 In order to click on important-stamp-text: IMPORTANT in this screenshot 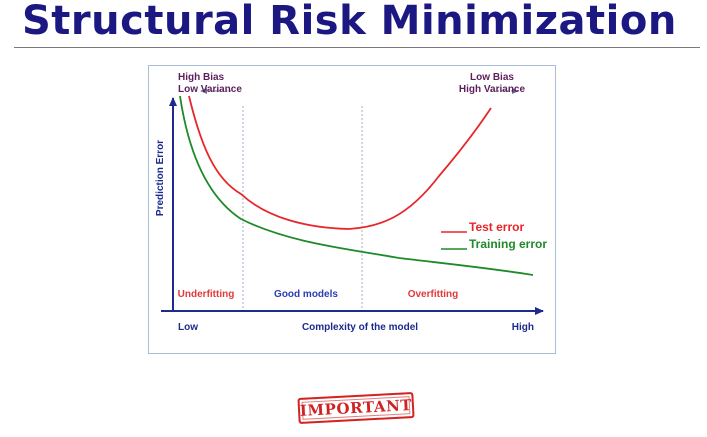, I will do `click(356, 408)`.